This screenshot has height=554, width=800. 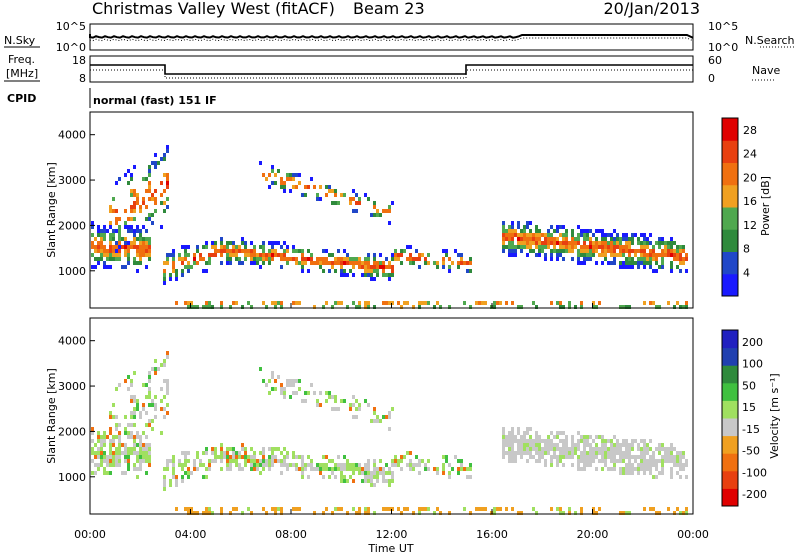 What do you see at coordinates (72, 180) in the screenshot?
I see `y-tick-label: 3000` at bounding box center [72, 180].